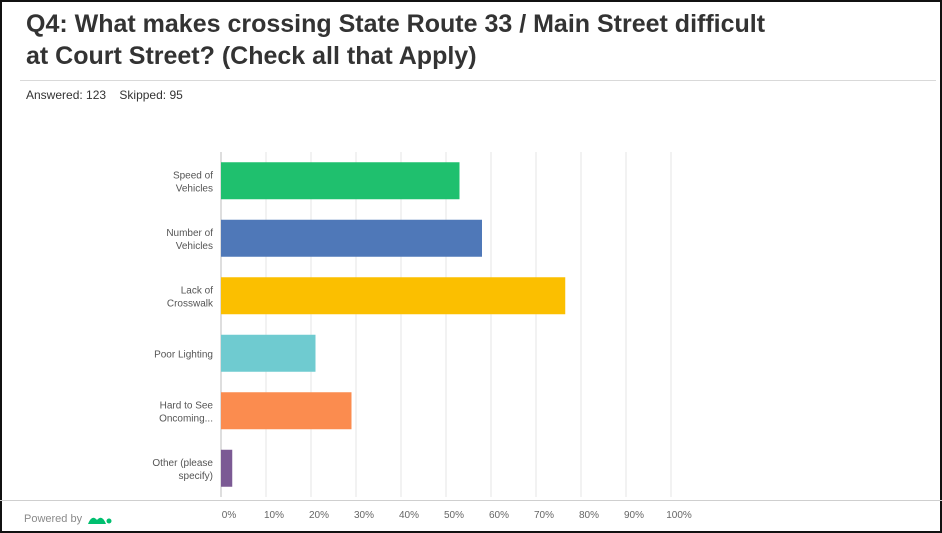 This screenshot has width=942, height=533. Describe the element at coordinates (454, 515) in the screenshot. I see `x-tick-label: 50%` at that location.